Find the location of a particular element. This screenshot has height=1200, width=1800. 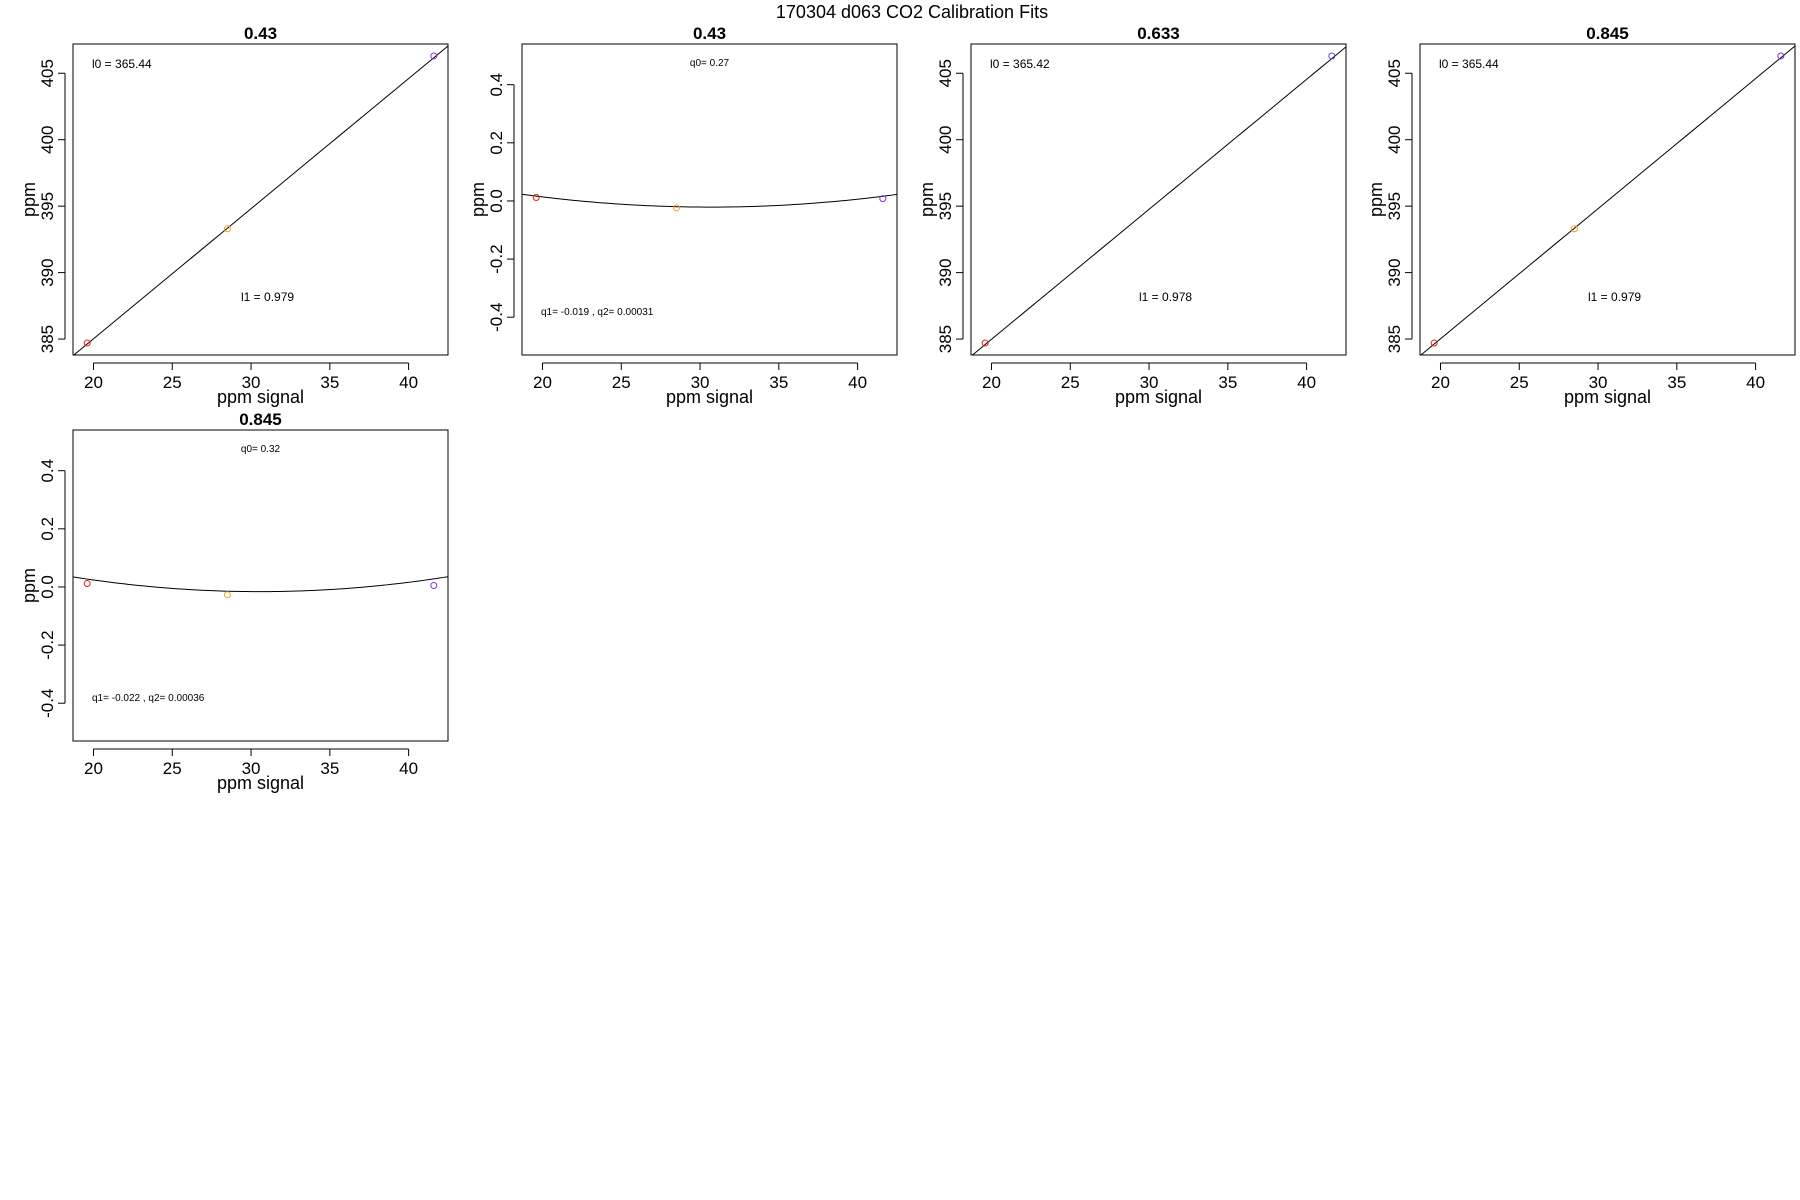

coefficient-annotation: q0= 0.27 is located at coordinates (710, 63).